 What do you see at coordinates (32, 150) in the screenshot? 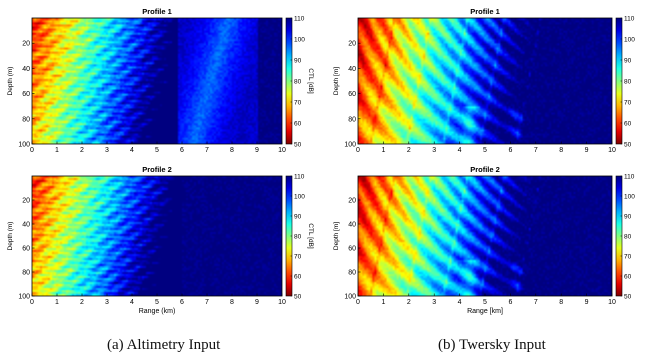
I see `x-tick-label: 0` at bounding box center [32, 150].